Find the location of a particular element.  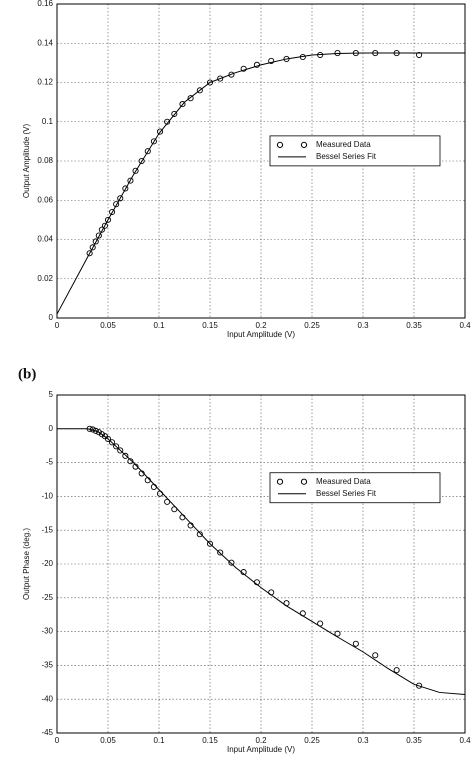

y-tick-label: 0.1 is located at coordinates (48, 121).